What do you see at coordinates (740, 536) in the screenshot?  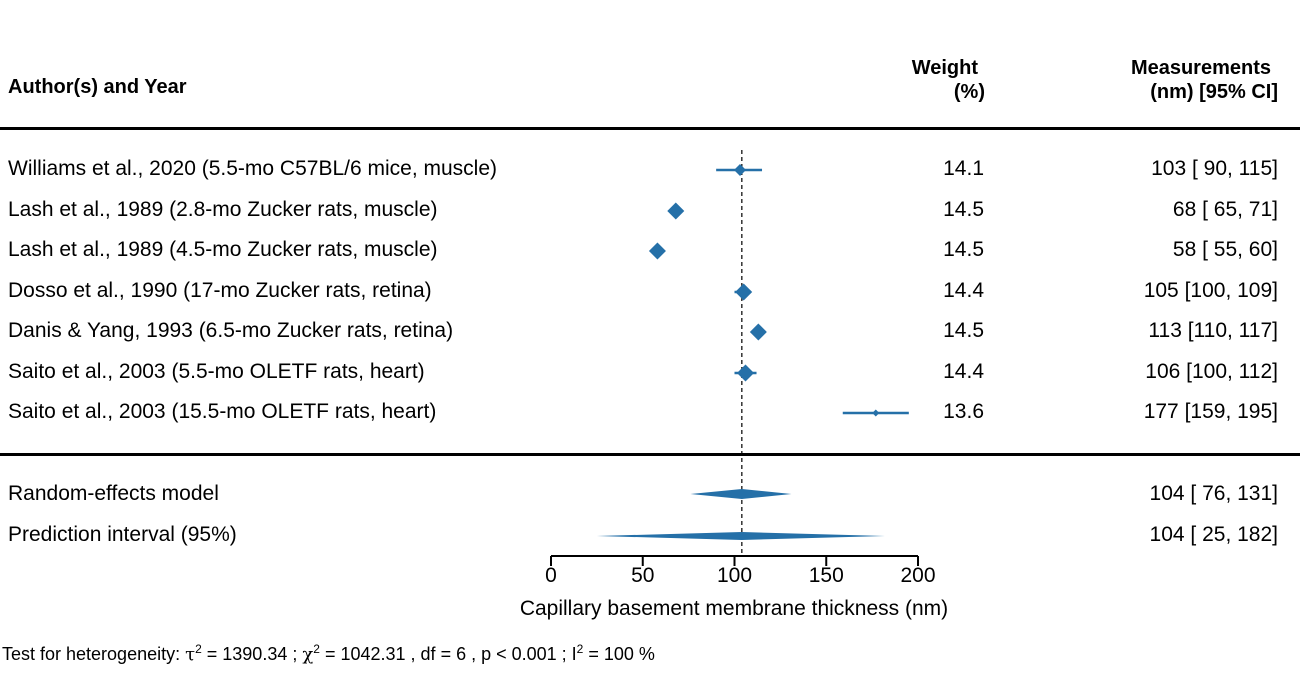 I see `prediction-interval-diamond` at bounding box center [740, 536].